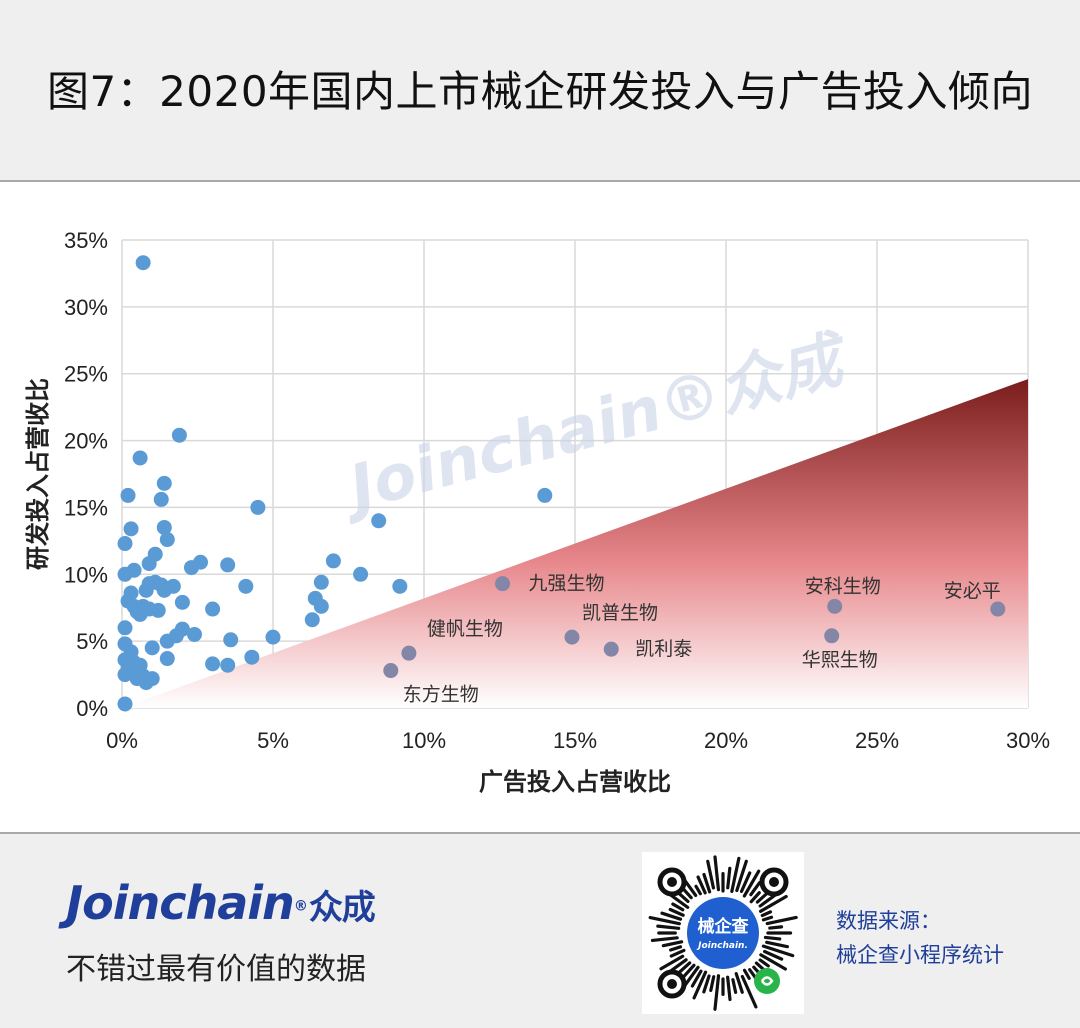 The width and height of the screenshot is (1080, 1028). What do you see at coordinates (620, 613) in the screenshot?
I see `data-label: 凯普生物` at bounding box center [620, 613].